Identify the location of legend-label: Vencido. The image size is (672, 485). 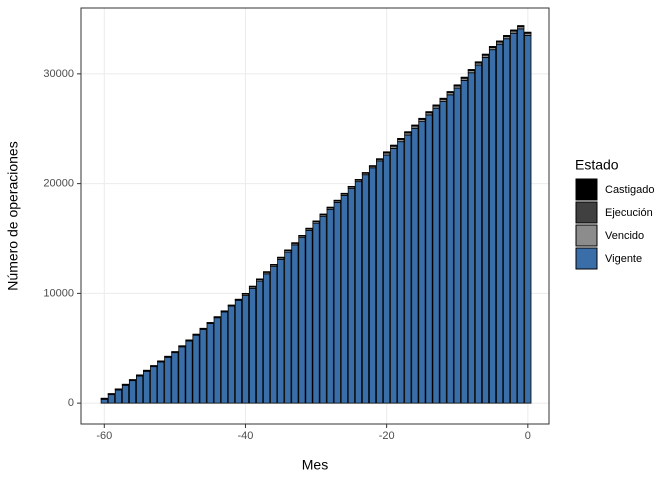
(624, 236).